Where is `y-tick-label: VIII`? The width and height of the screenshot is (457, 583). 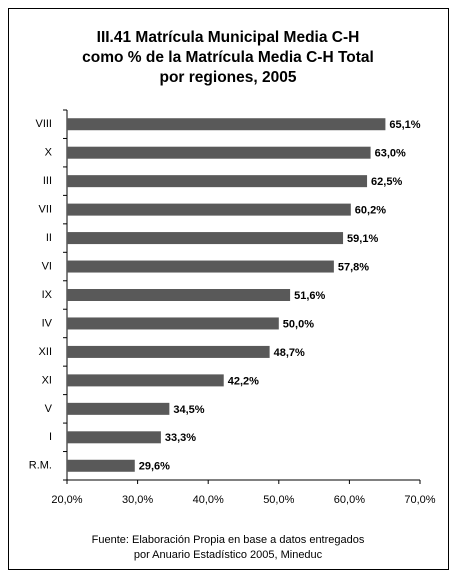
y-tick-label: VIII is located at coordinates (43, 124).